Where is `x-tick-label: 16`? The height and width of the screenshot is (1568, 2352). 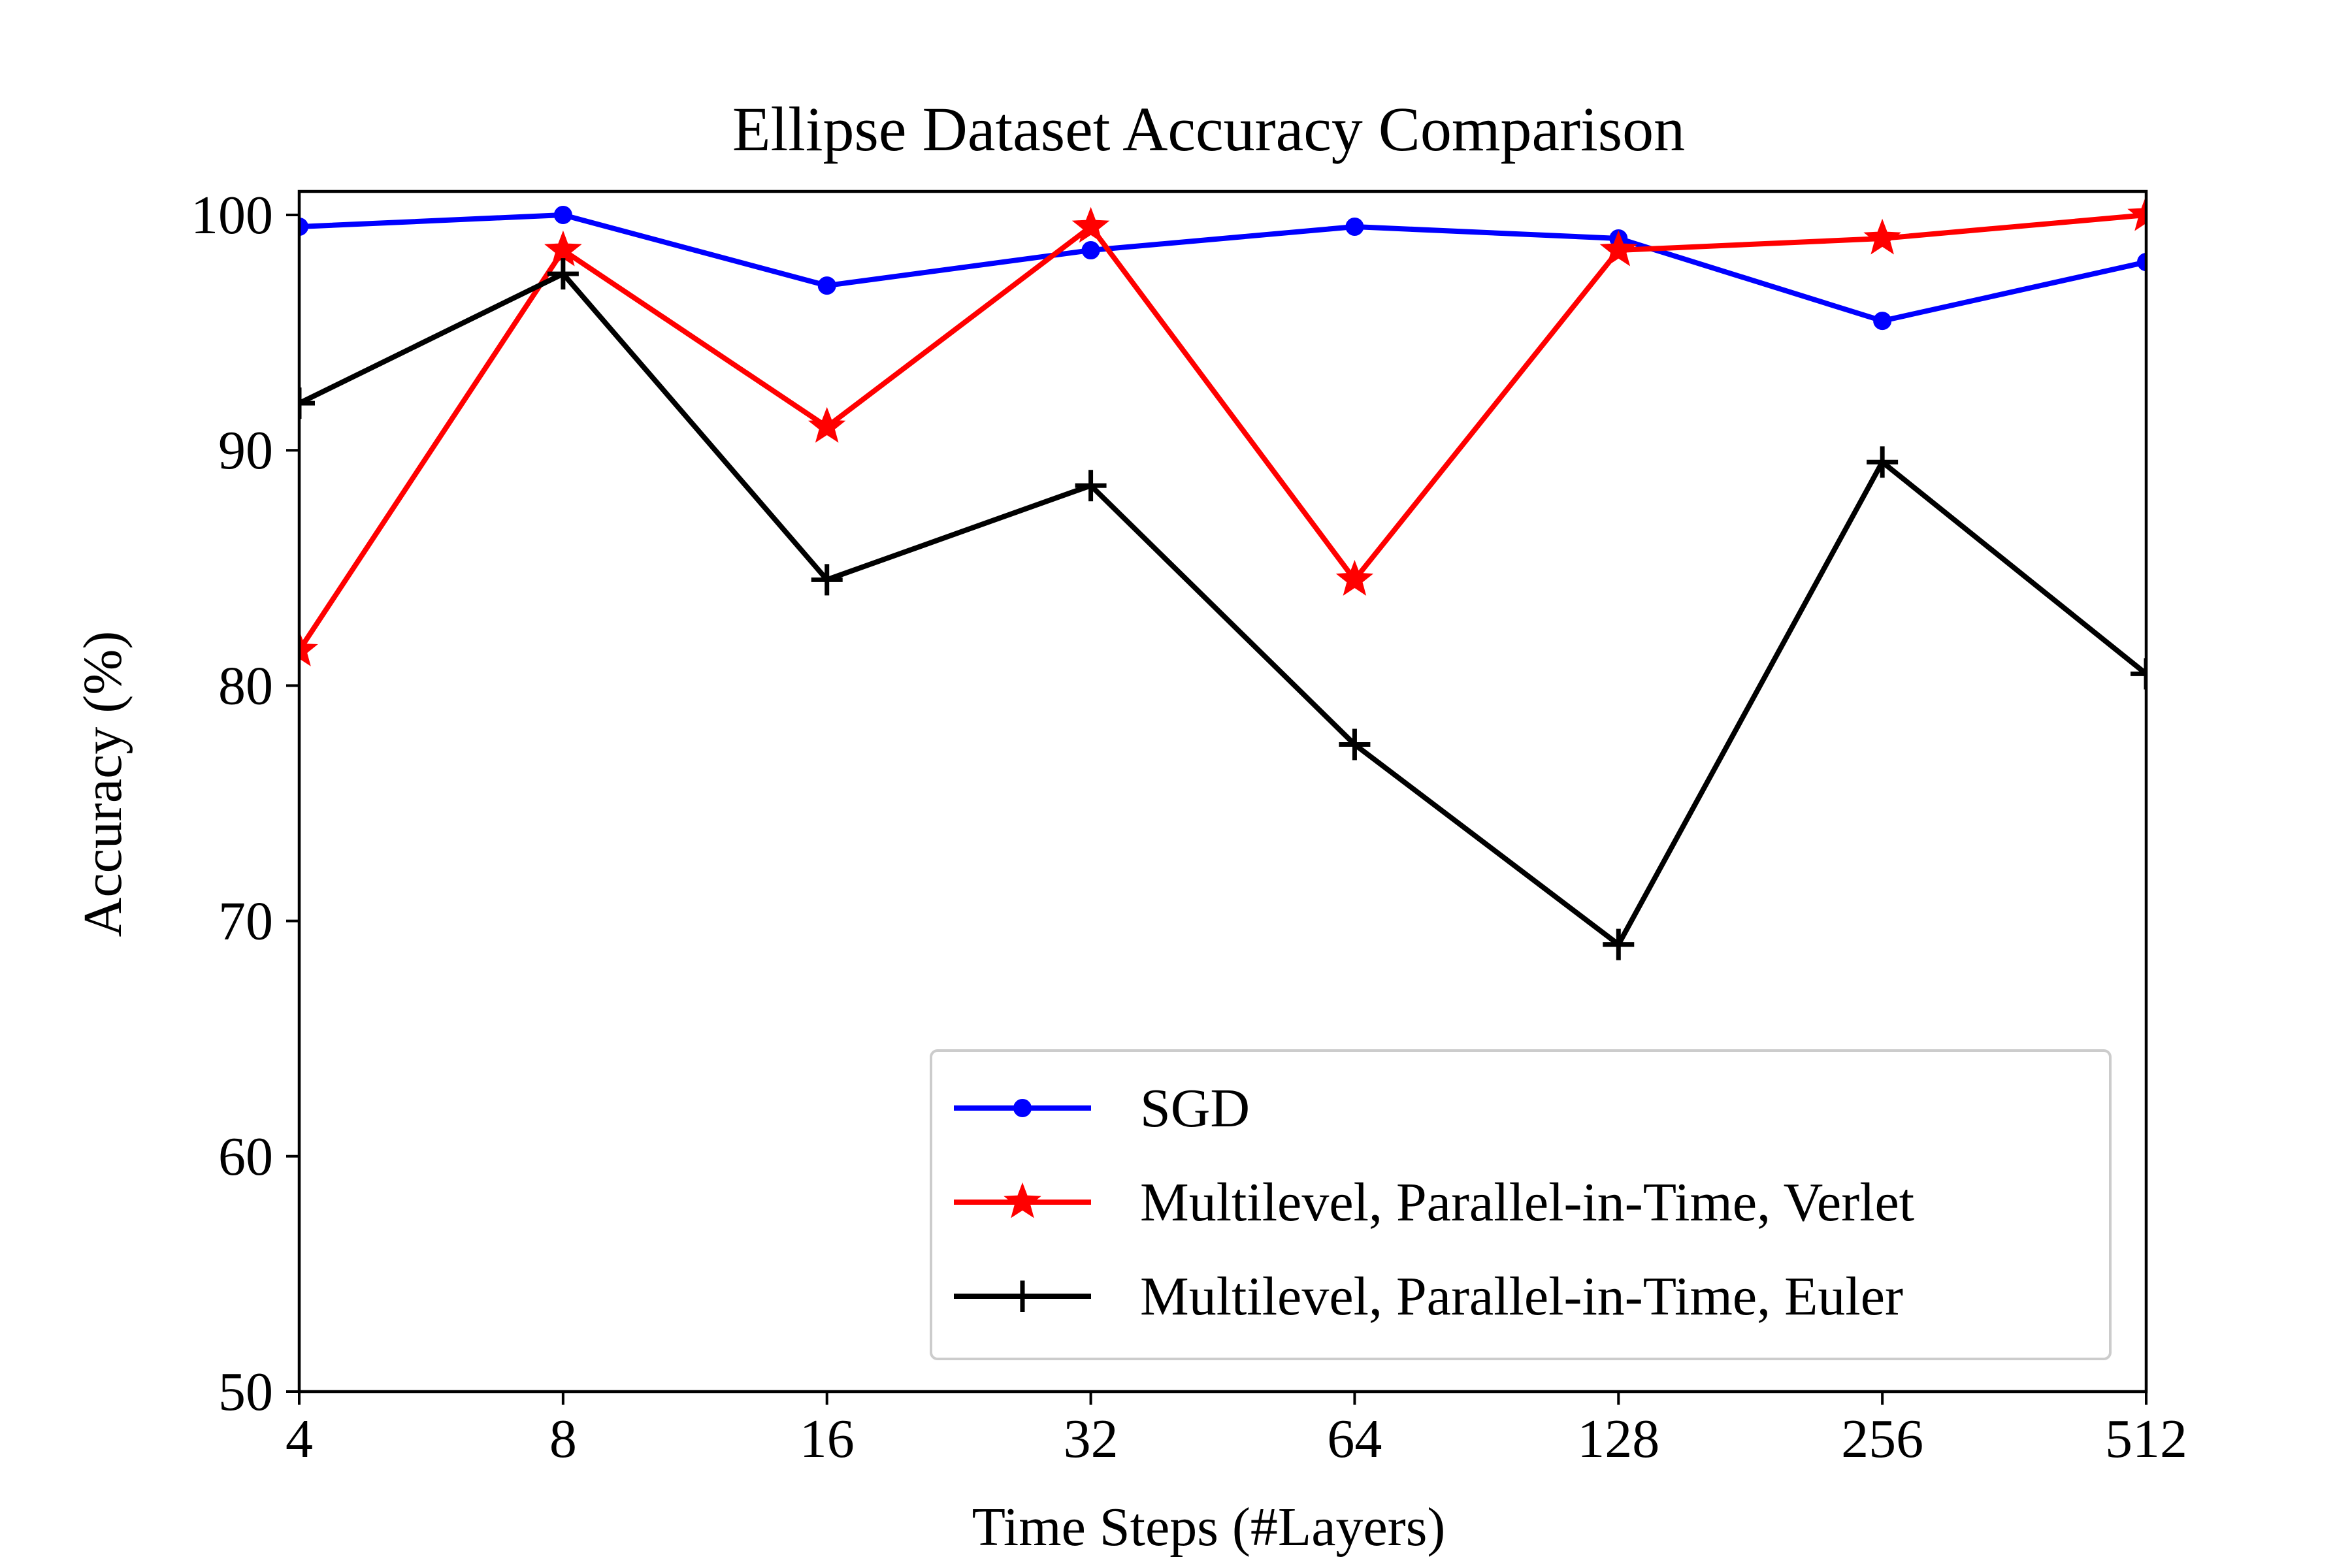 x-tick-label: 16 is located at coordinates (827, 1439).